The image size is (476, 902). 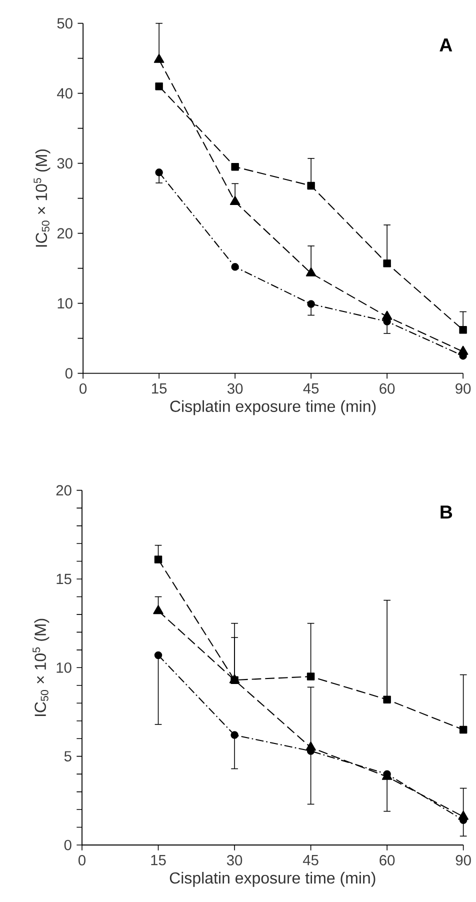 What do you see at coordinates (64, 579) in the screenshot?
I see `y-tick-label: 15` at bounding box center [64, 579].